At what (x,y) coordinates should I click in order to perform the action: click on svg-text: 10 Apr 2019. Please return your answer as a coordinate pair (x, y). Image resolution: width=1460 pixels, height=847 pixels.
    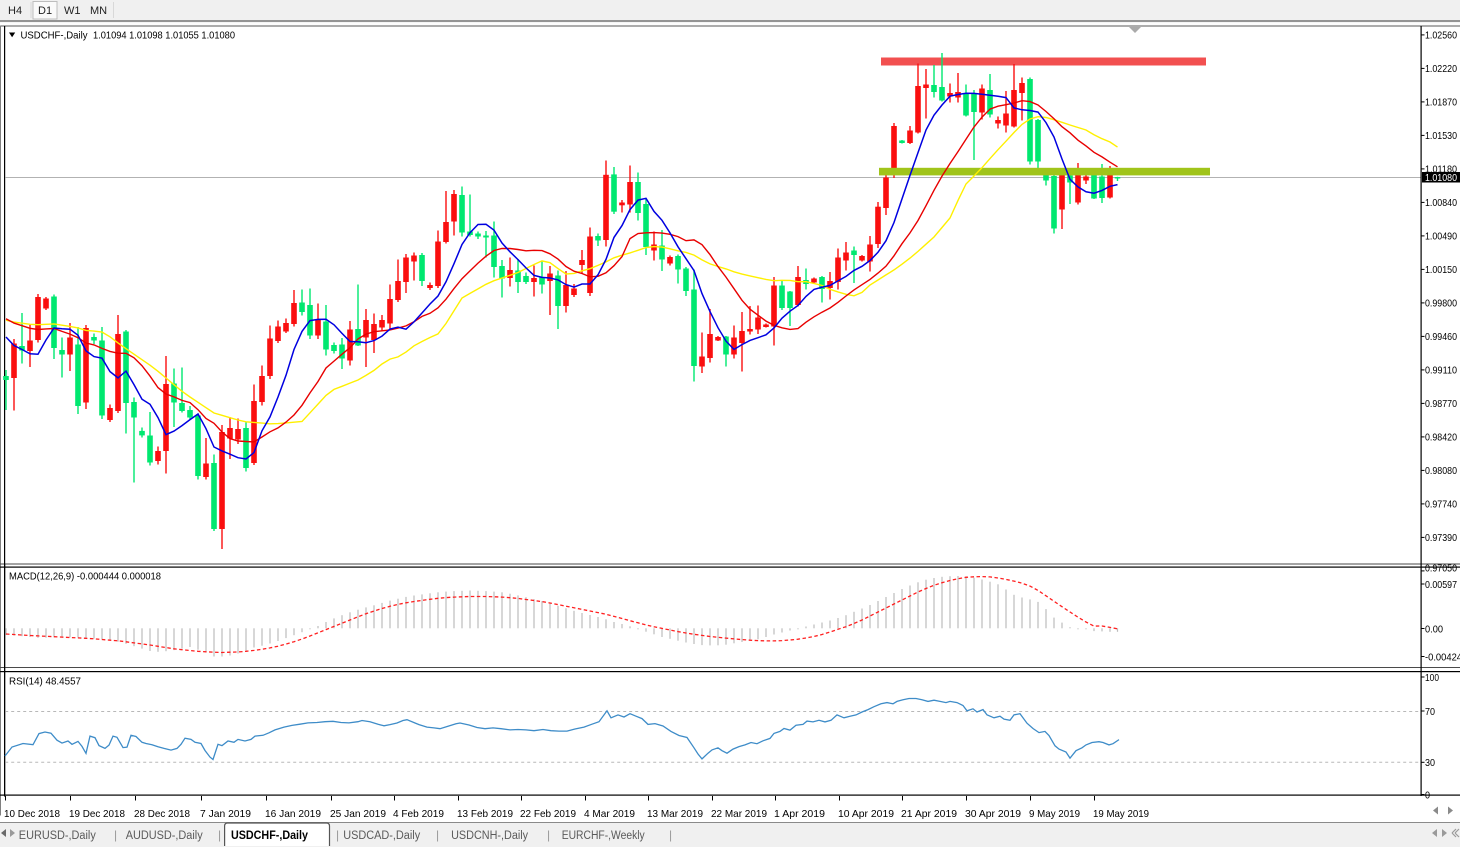
    Looking at the image, I should click on (866, 814).